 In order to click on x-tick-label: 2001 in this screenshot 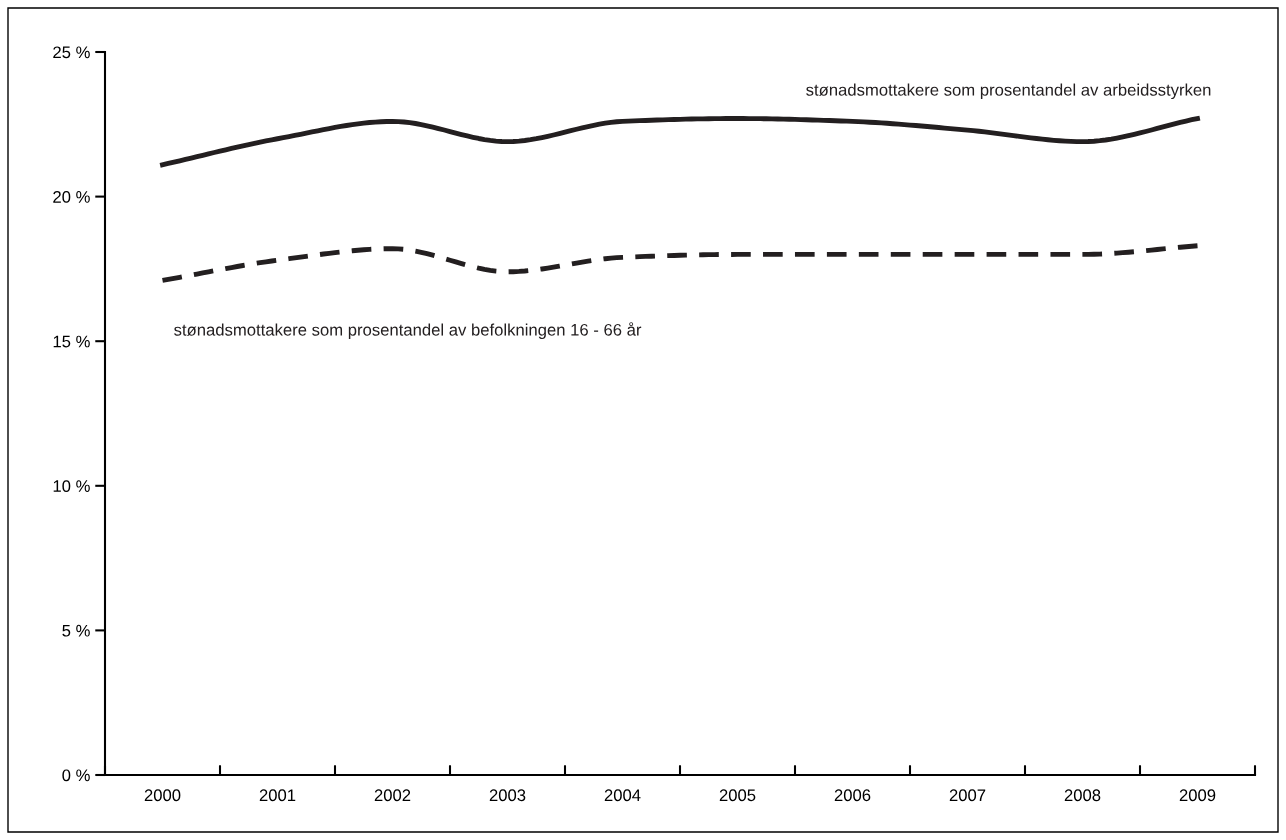, I will do `click(277, 795)`.